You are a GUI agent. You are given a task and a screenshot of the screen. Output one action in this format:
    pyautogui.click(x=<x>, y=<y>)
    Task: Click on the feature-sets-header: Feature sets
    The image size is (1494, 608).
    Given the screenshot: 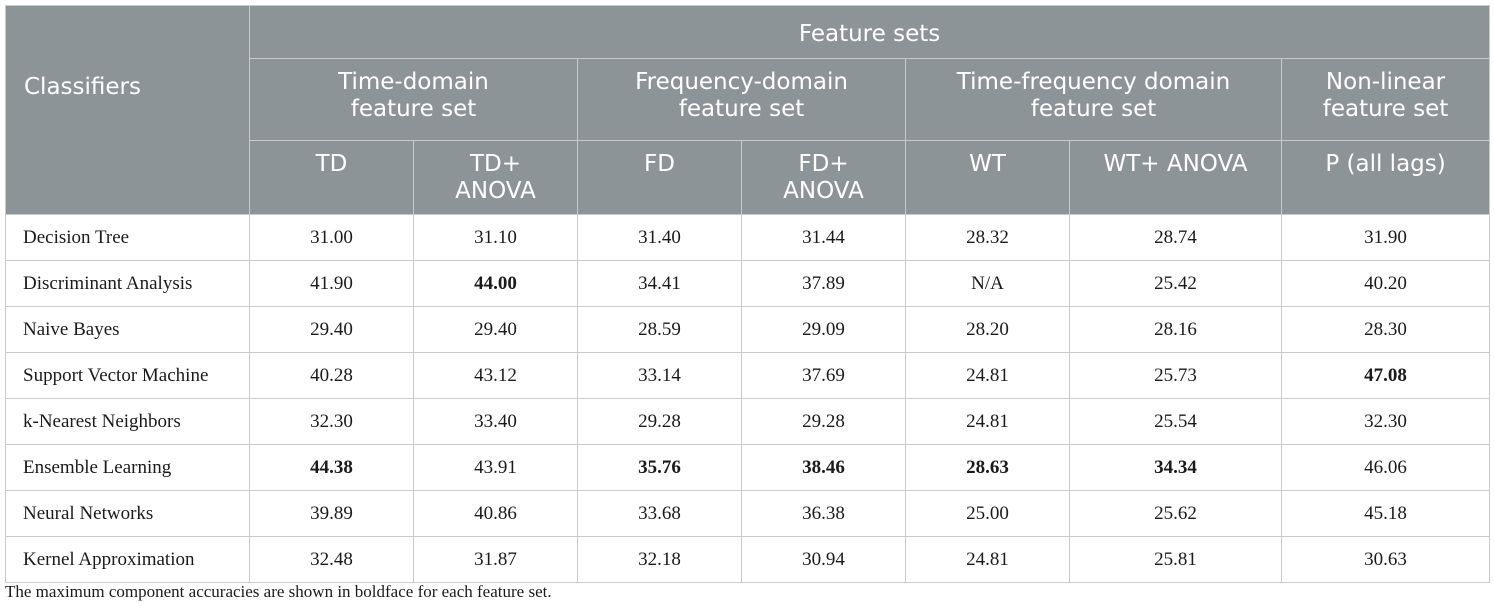 What is the action you would take?
    pyautogui.click(x=869, y=32)
    